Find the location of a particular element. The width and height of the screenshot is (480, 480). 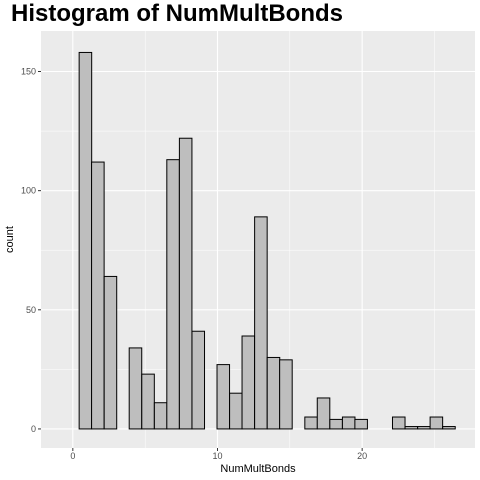

chart-title: Histogram of NumMultBonds is located at coordinates (177, 13).